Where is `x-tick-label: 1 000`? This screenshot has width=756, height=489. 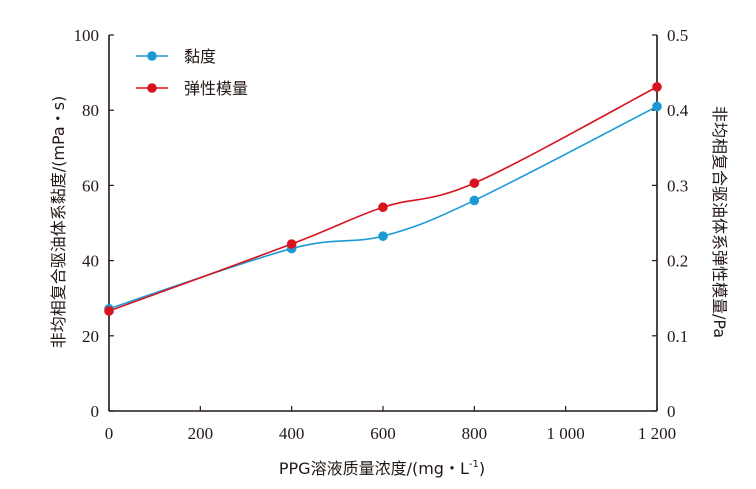
x-tick-label: 1 000 is located at coordinates (566, 433).